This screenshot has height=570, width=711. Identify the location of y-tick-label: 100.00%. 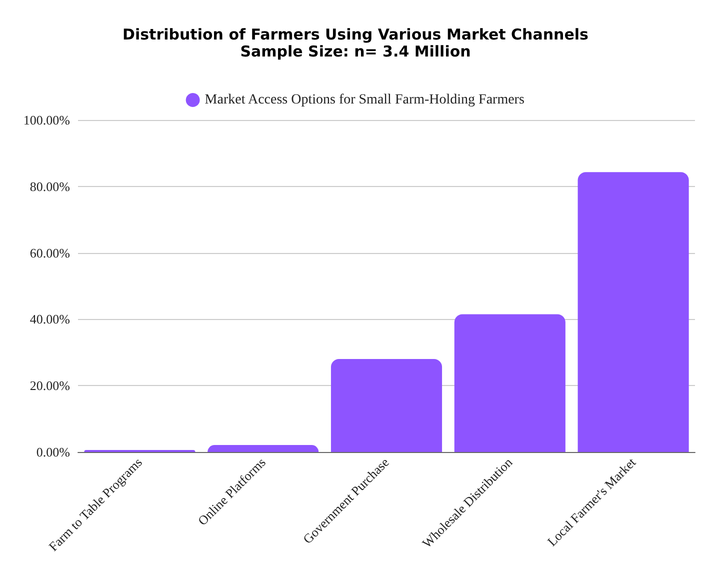
(46, 120).